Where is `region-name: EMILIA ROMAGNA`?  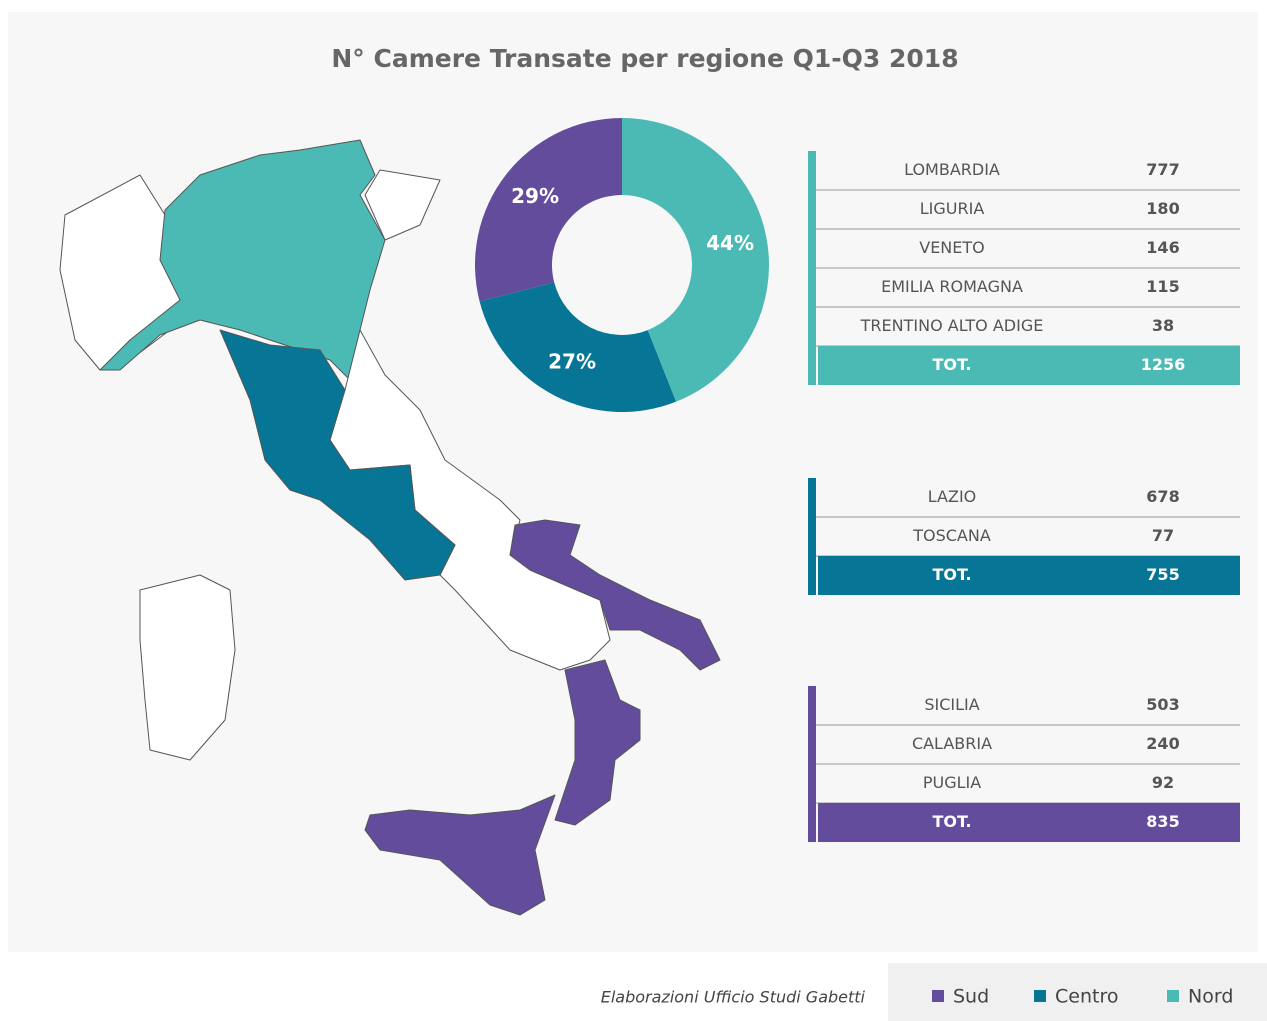
region-name: EMILIA ROMAGNA is located at coordinates (952, 286).